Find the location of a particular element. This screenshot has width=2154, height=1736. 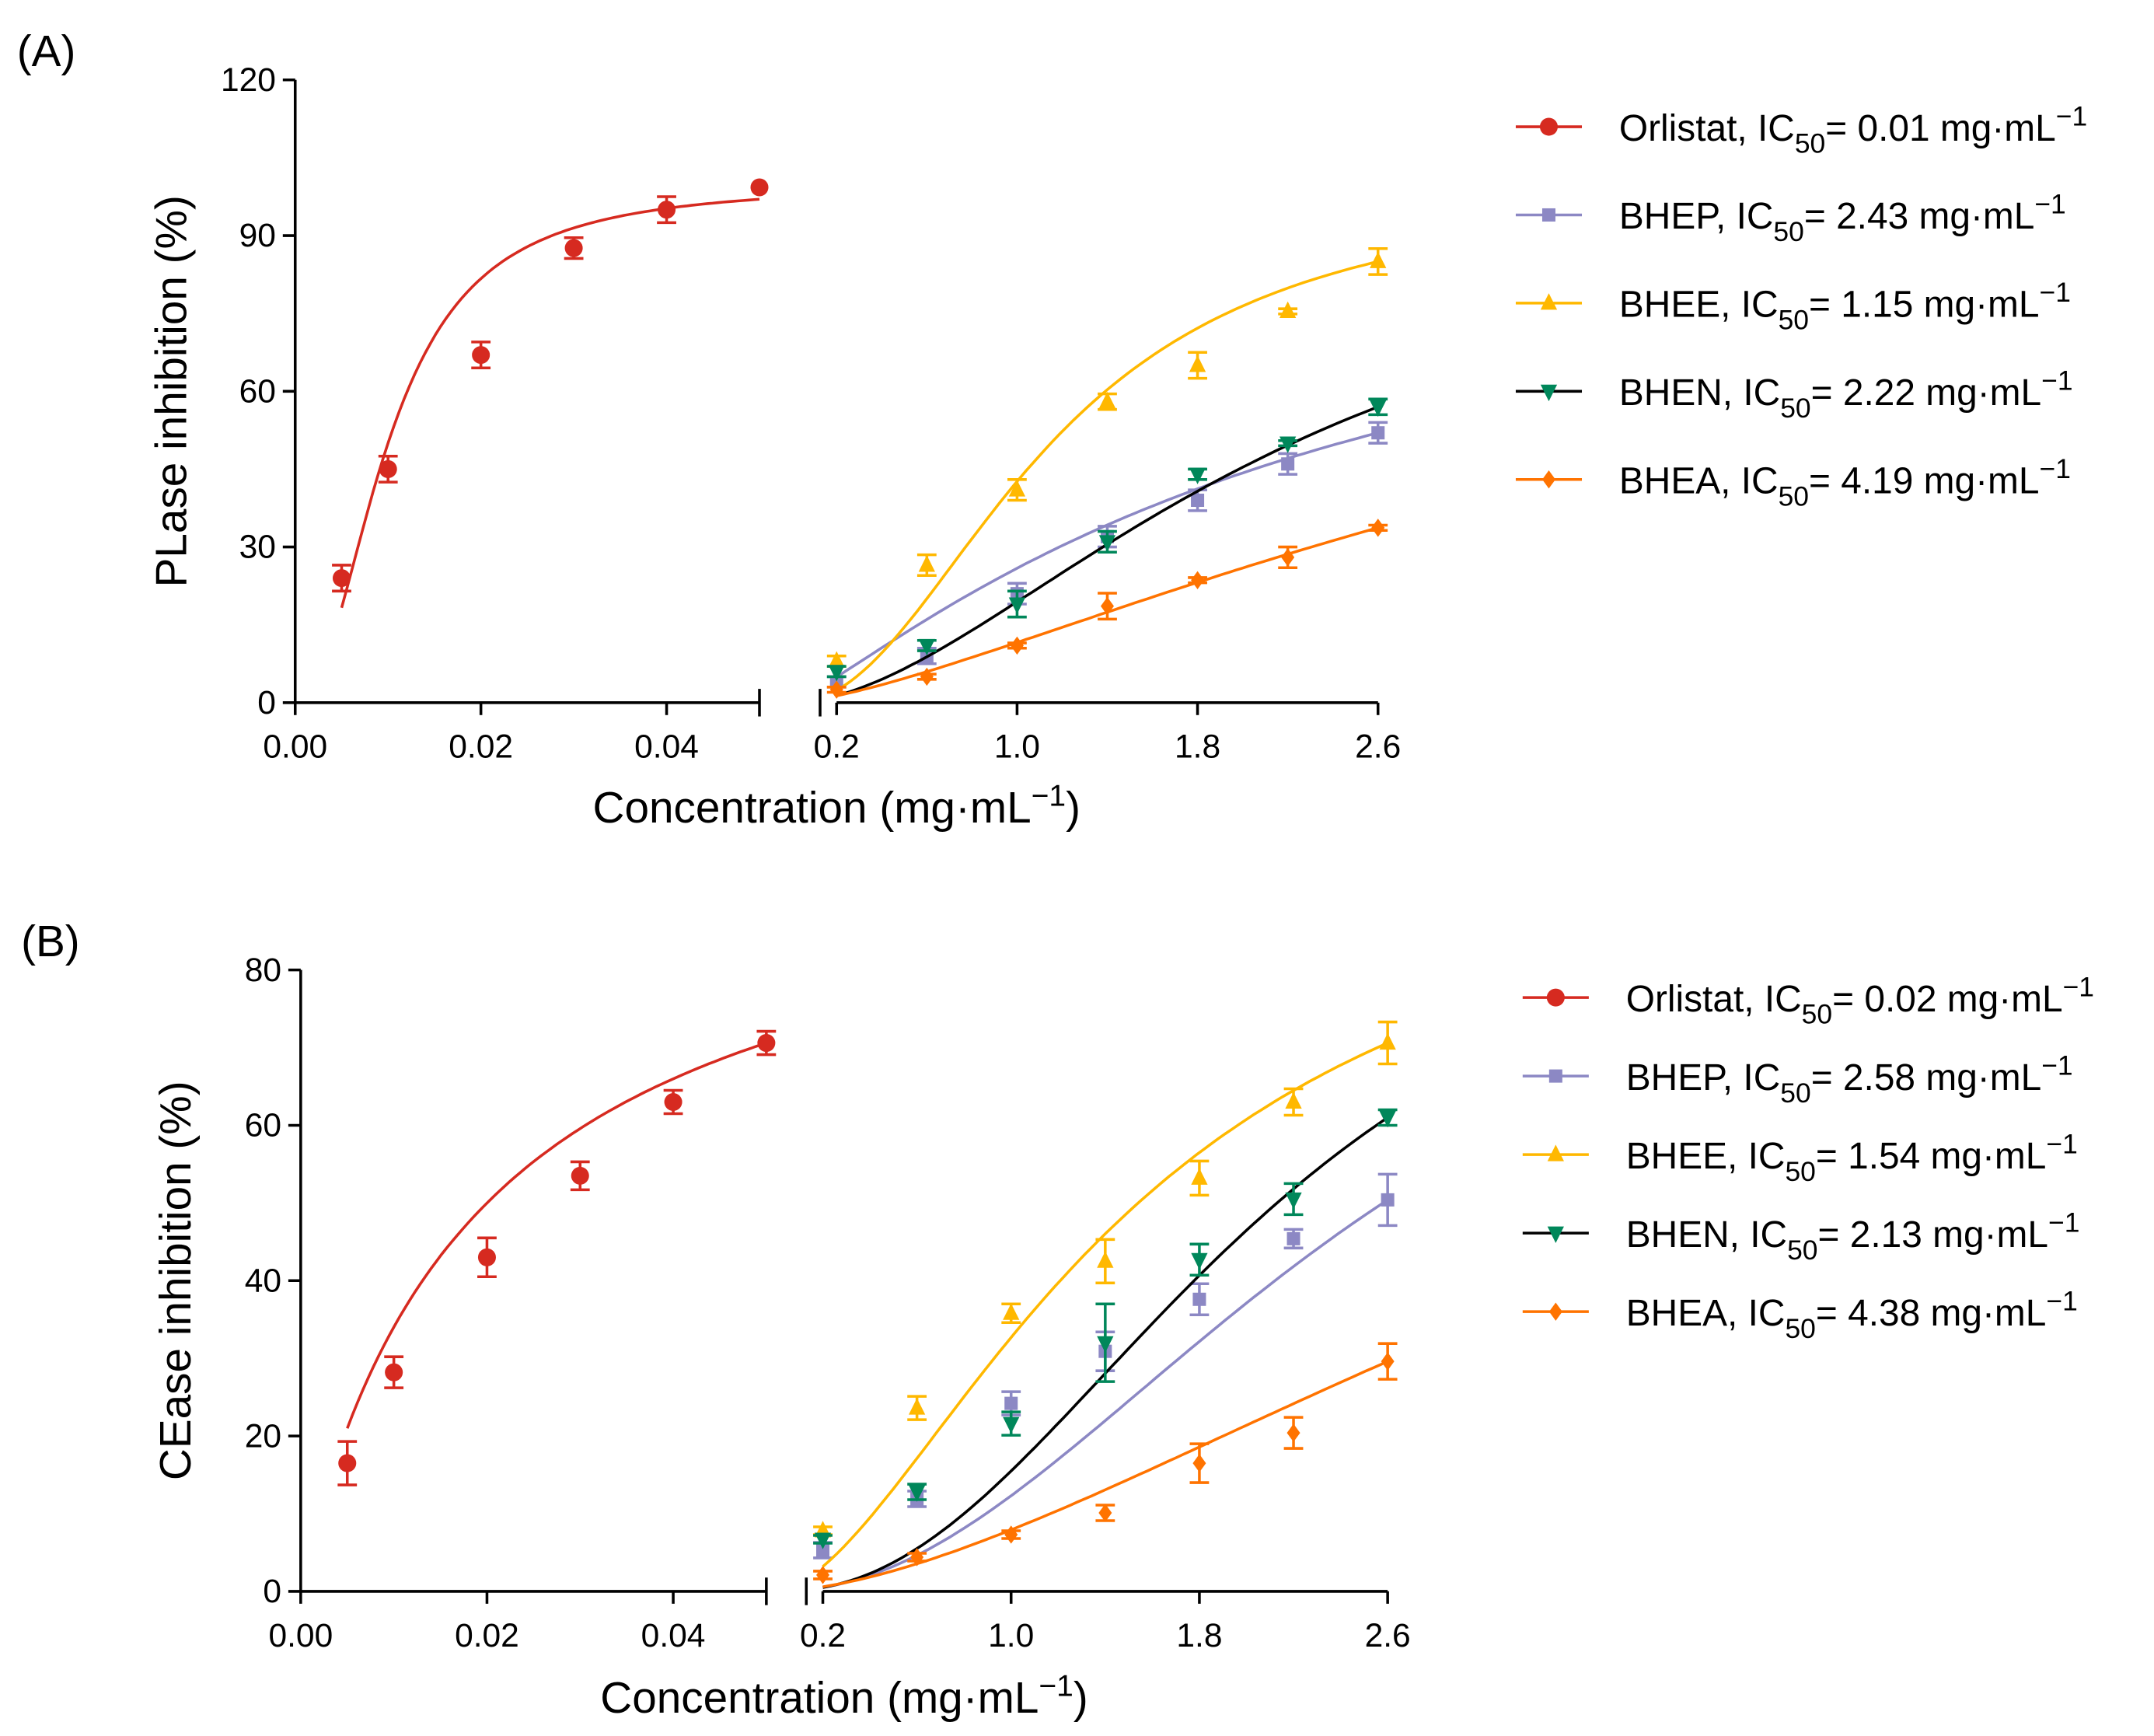

y-tick-label: 20 is located at coordinates (263, 1436).